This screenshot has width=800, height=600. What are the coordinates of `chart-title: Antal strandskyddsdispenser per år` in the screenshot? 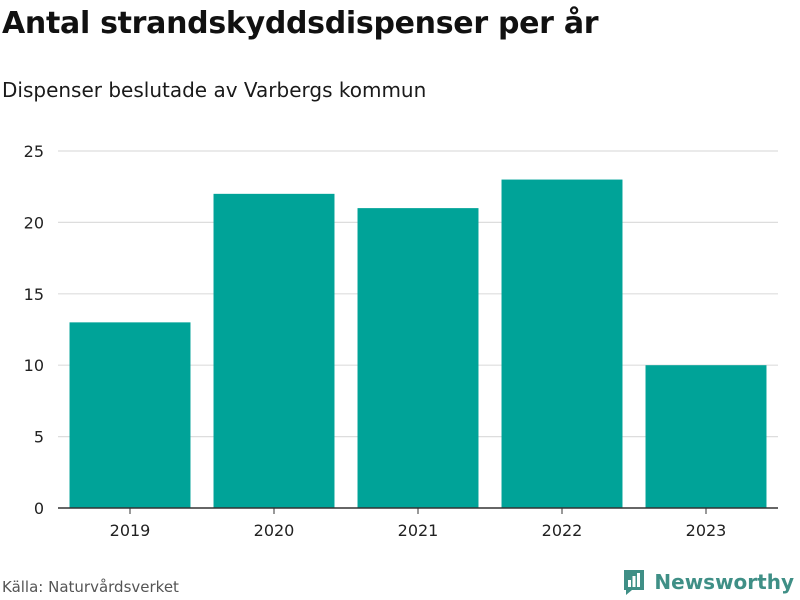 It's located at (300, 23).